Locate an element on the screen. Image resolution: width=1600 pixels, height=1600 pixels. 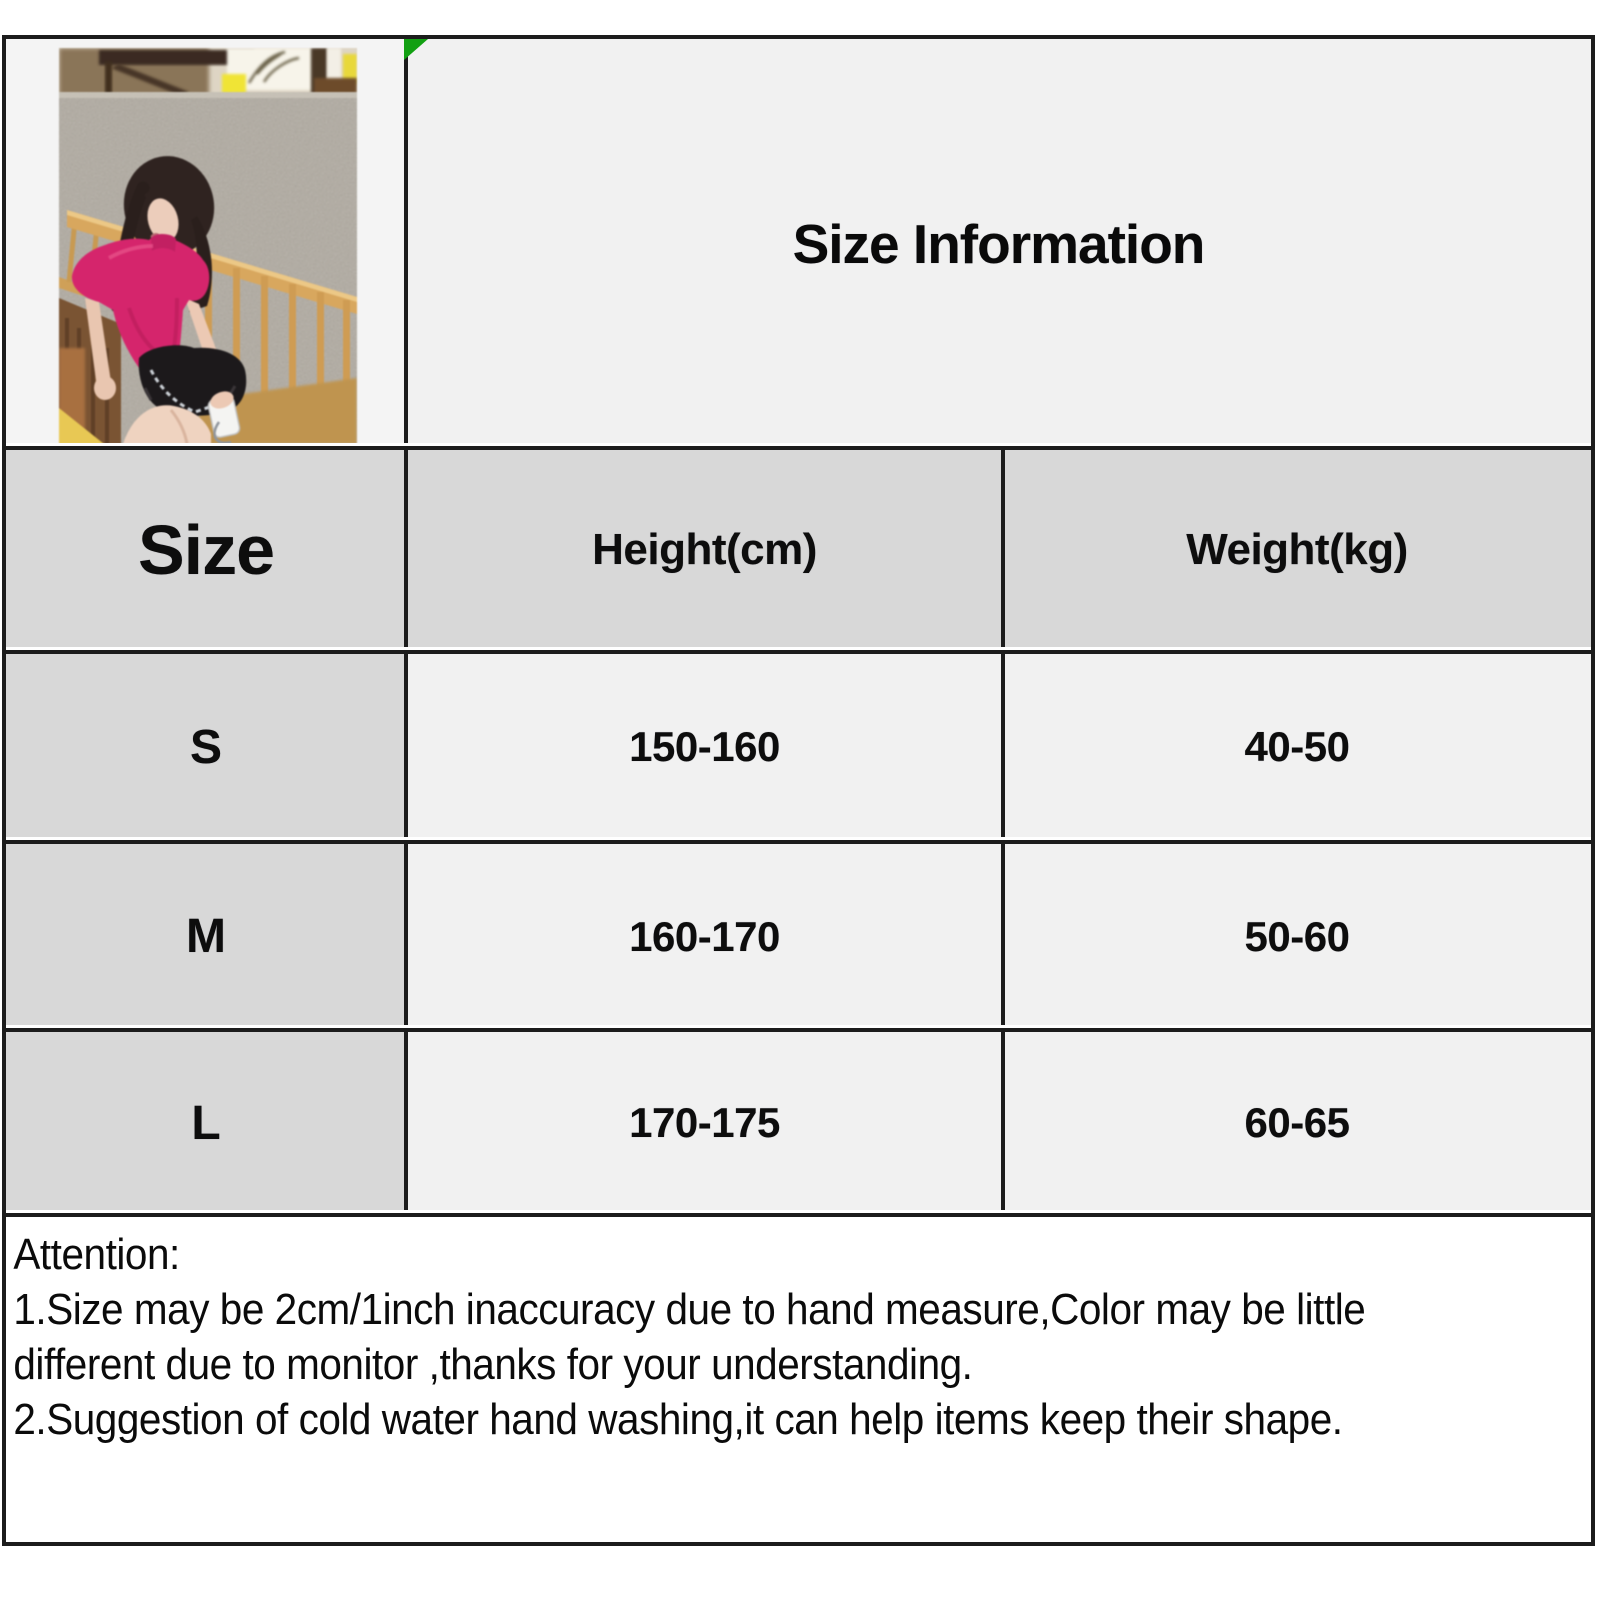
table-row-l-size-cell: L is located at coordinates (206, 1123).